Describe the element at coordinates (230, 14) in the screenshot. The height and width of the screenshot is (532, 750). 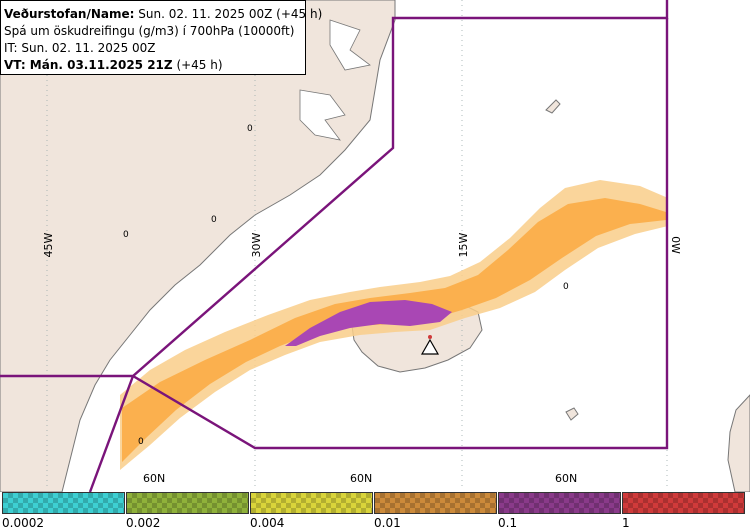
I see `info-name-value: Sun. 02. 11. 2025 00Z (+45 h)` at that location.